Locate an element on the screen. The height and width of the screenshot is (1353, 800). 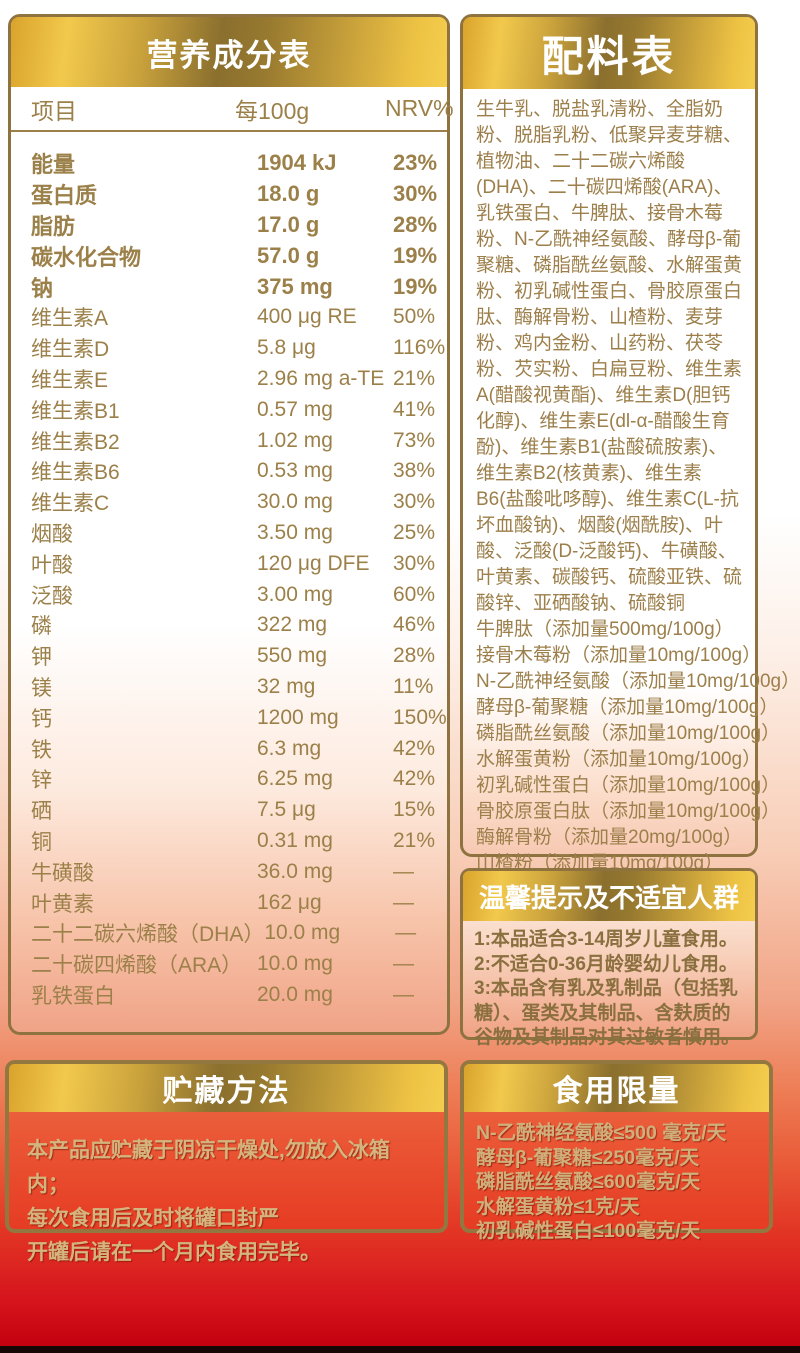
row-label: 碳水化合物 is located at coordinates (86, 257).